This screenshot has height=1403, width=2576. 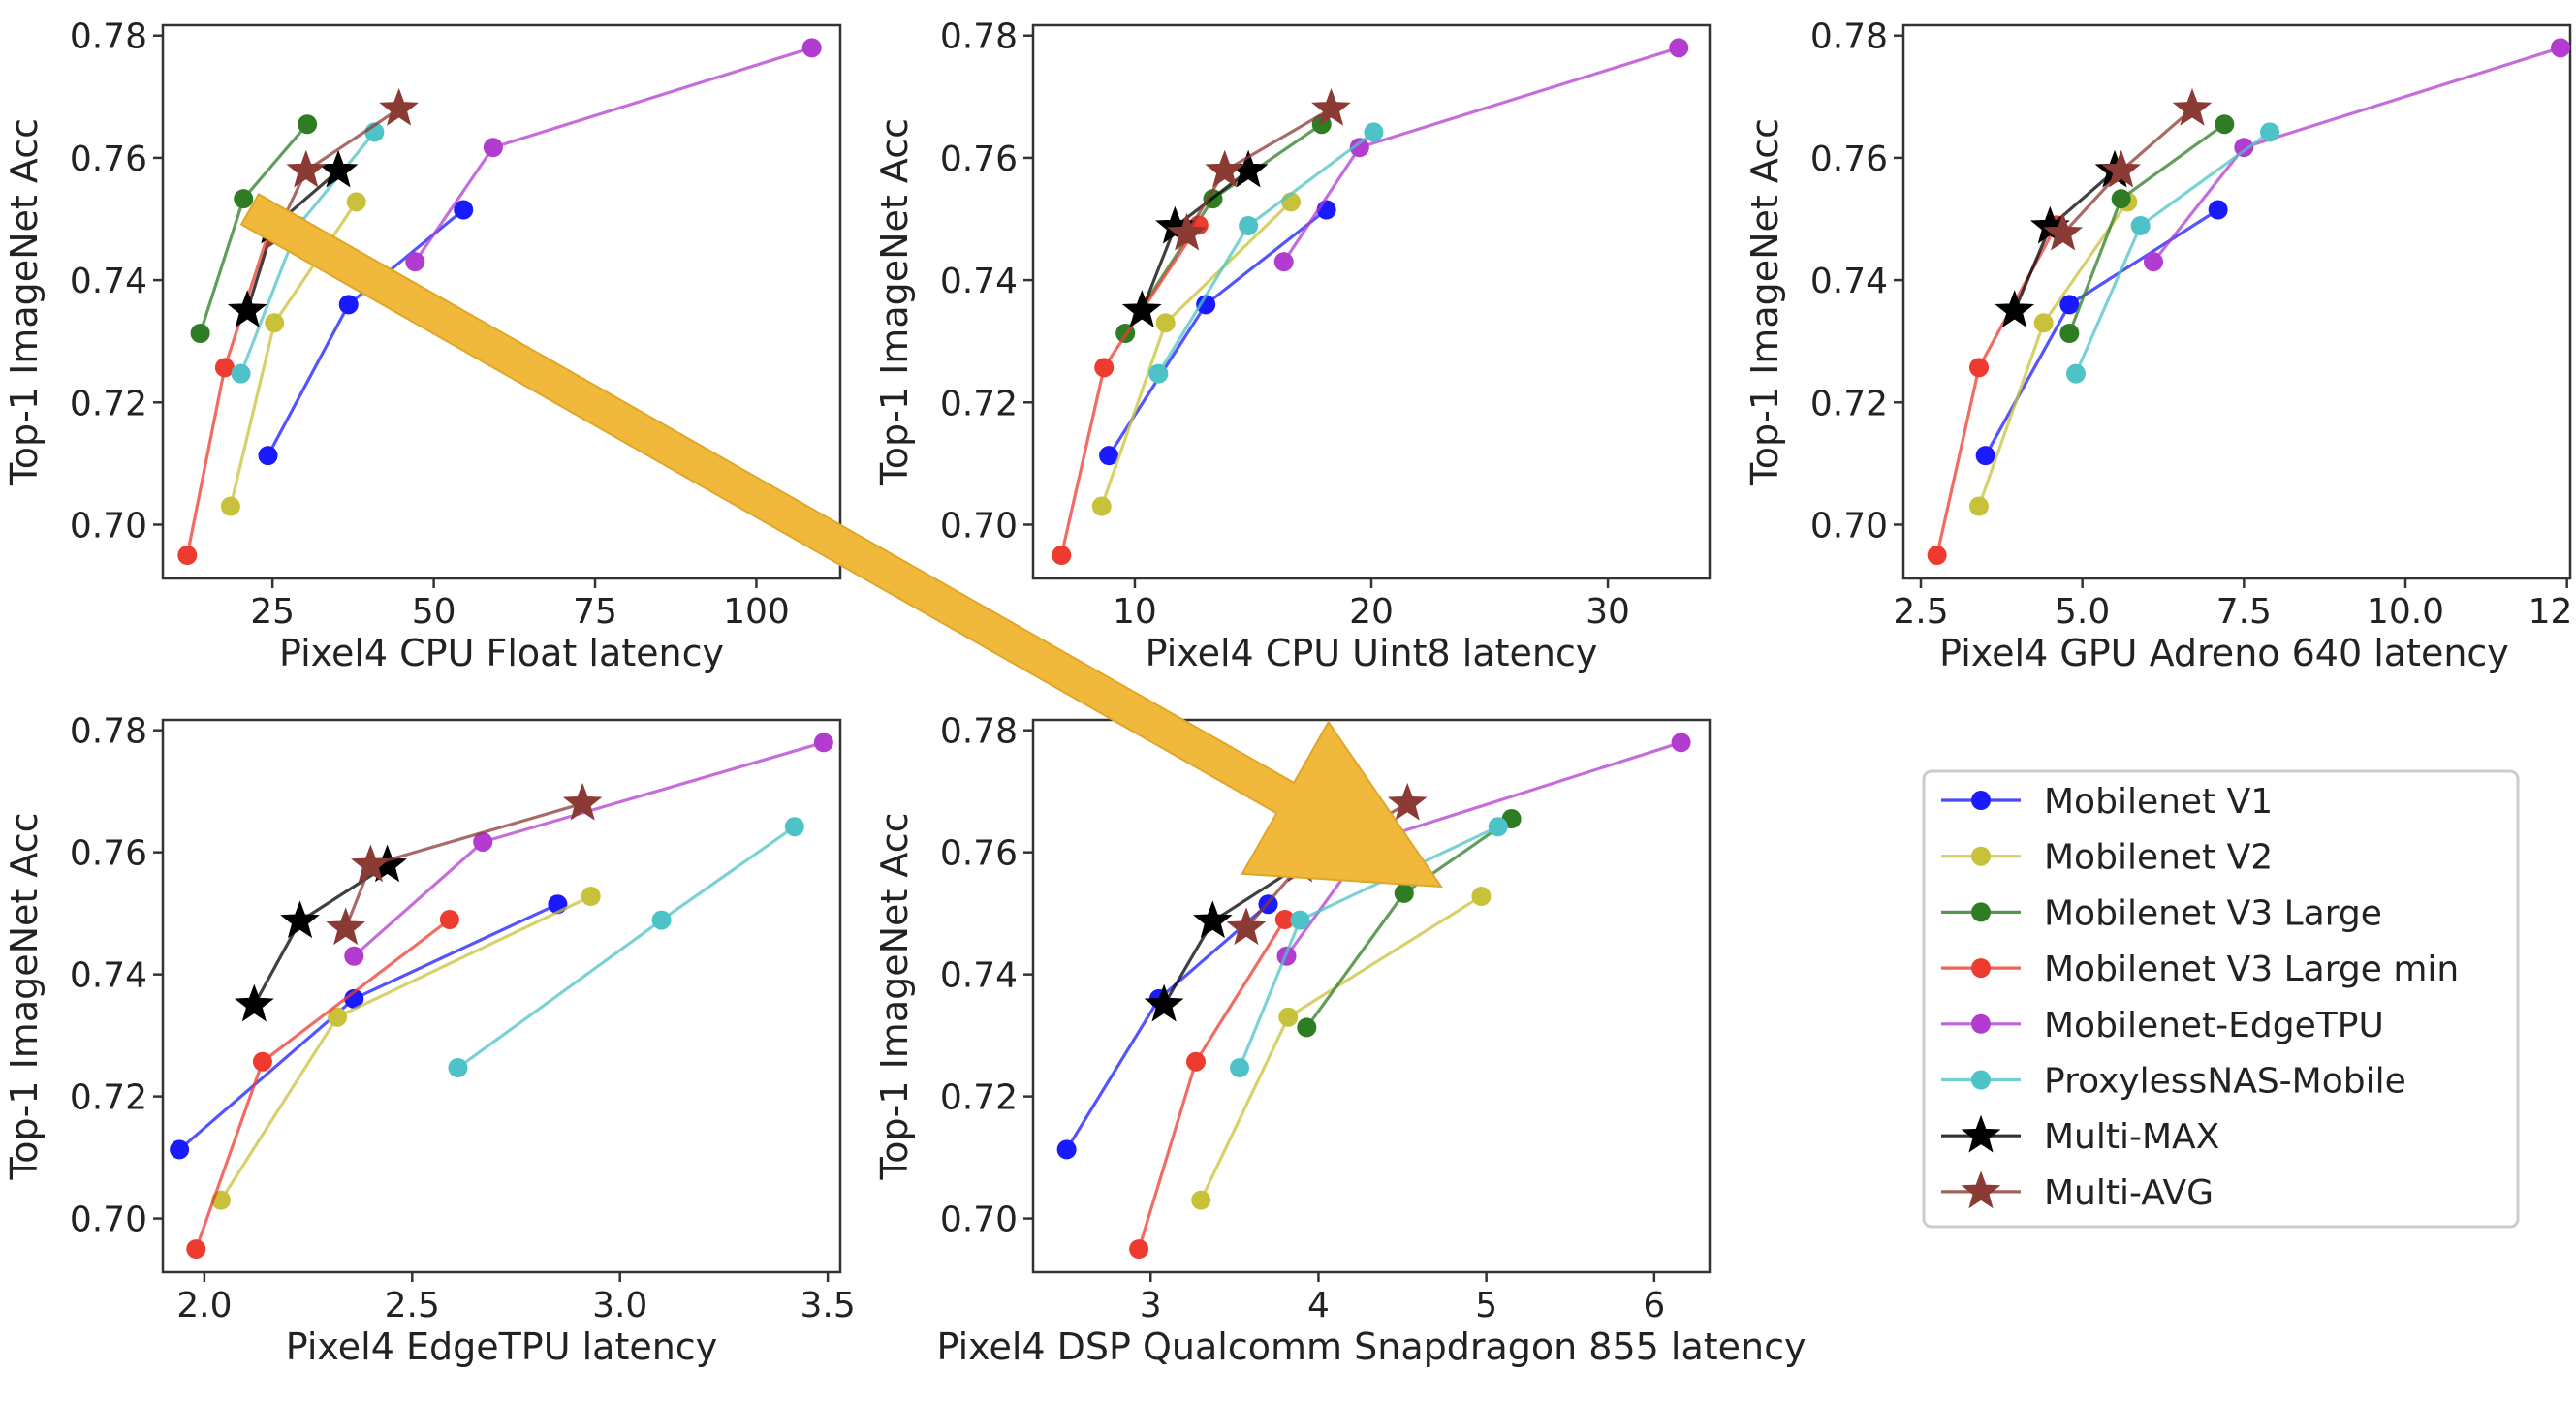 What do you see at coordinates (2213, 913) in the screenshot?
I see `legend-label: Mobilenet V3 Large` at bounding box center [2213, 913].